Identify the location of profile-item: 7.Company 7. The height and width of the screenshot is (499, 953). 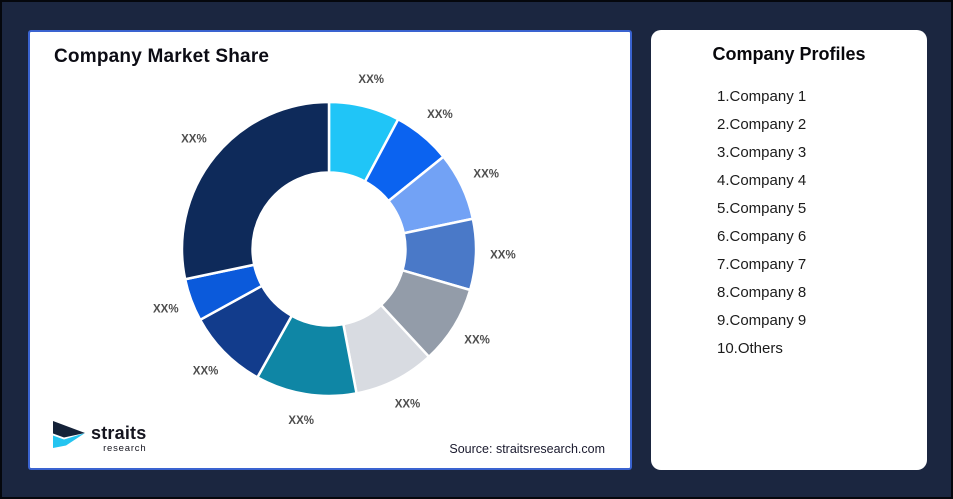
(762, 264).